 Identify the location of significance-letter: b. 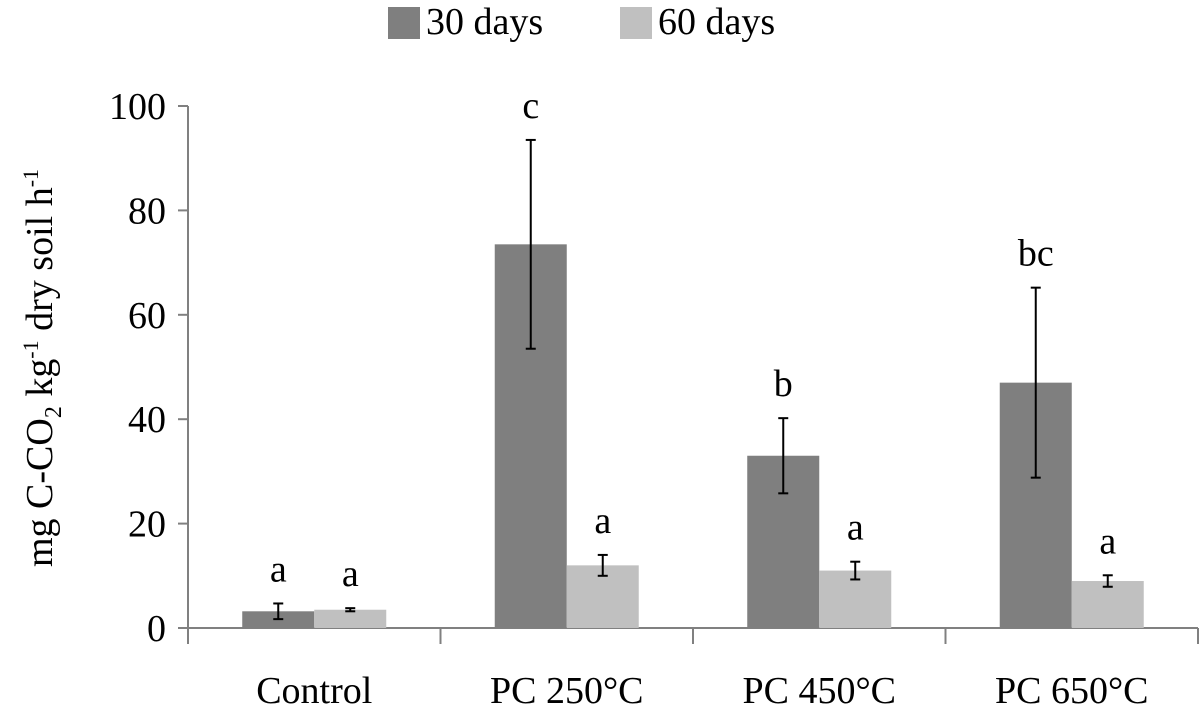
(783, 384).